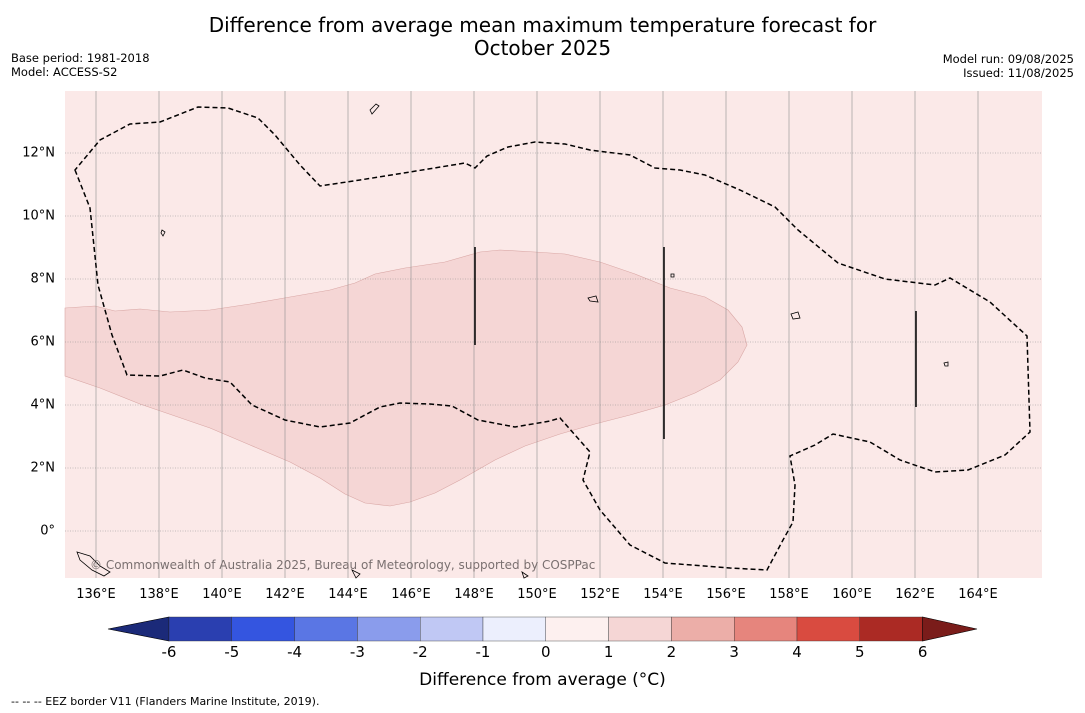  What do you see at coordinates (96, 594) in the screenshot?
I see `lon-label-136: 136°E` at bounding box center [96, 594].